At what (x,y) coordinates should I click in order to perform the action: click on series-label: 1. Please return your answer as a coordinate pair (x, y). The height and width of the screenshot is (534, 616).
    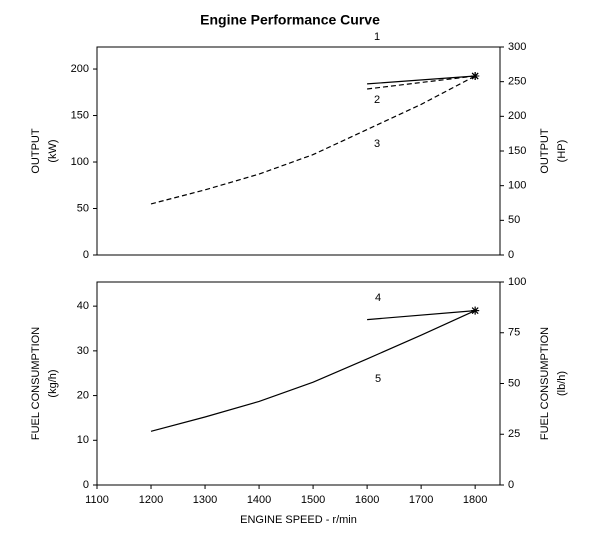
    Looking at the image, I should click on (377, 37).